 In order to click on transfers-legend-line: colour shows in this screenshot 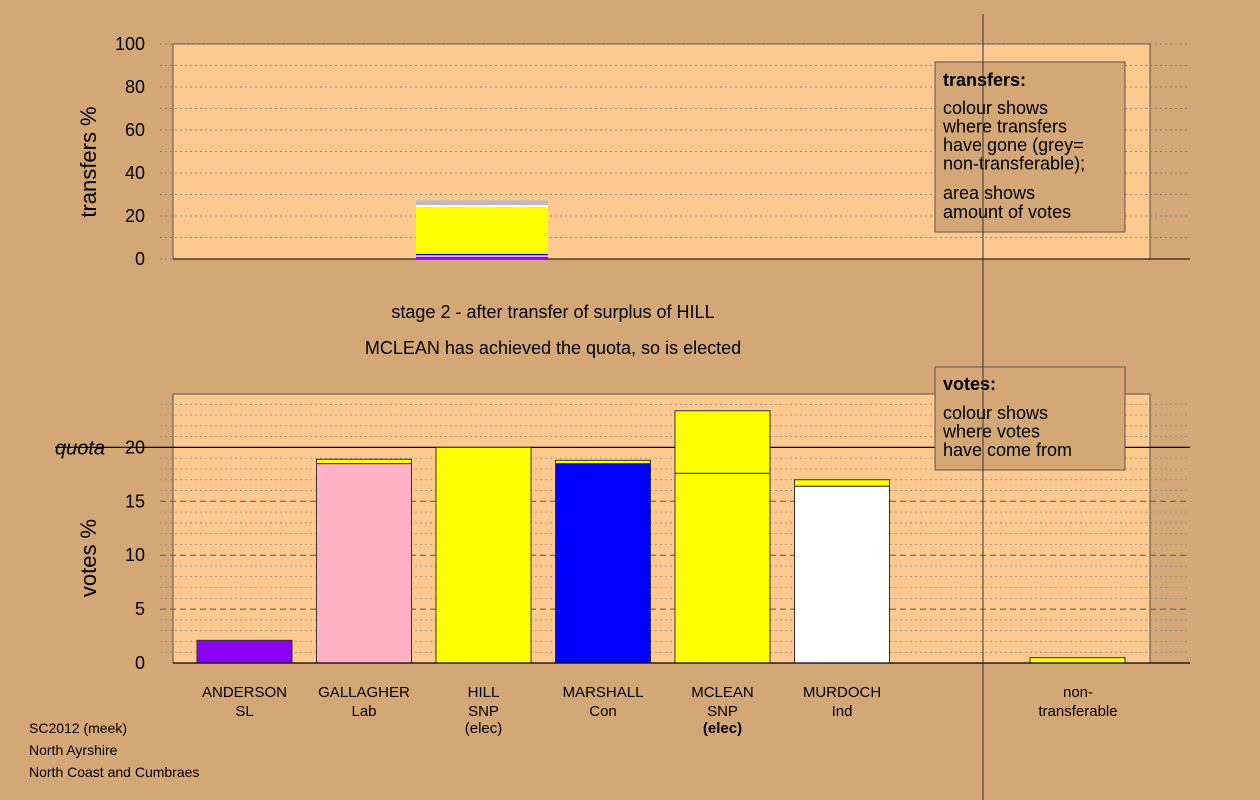, I will do `click(995, 108)`.